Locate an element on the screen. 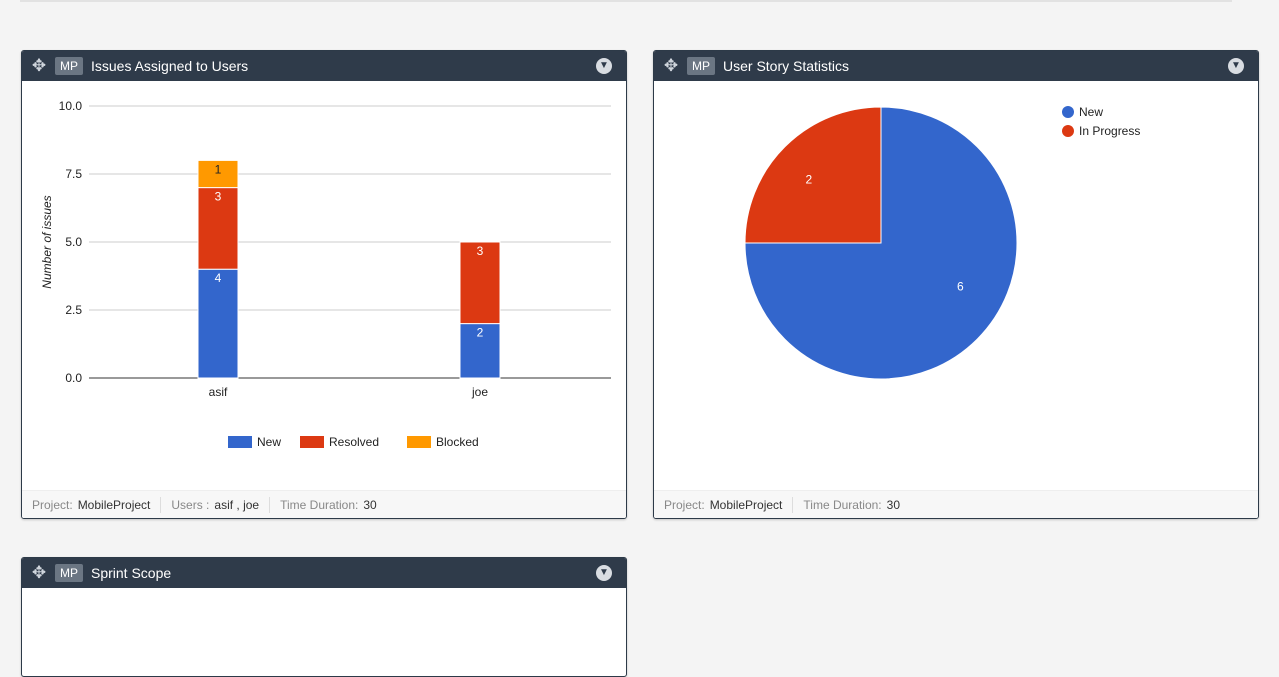 This screenshot has height=677, width=1279. slice-label: 2 is located at coordinates (809, 180).